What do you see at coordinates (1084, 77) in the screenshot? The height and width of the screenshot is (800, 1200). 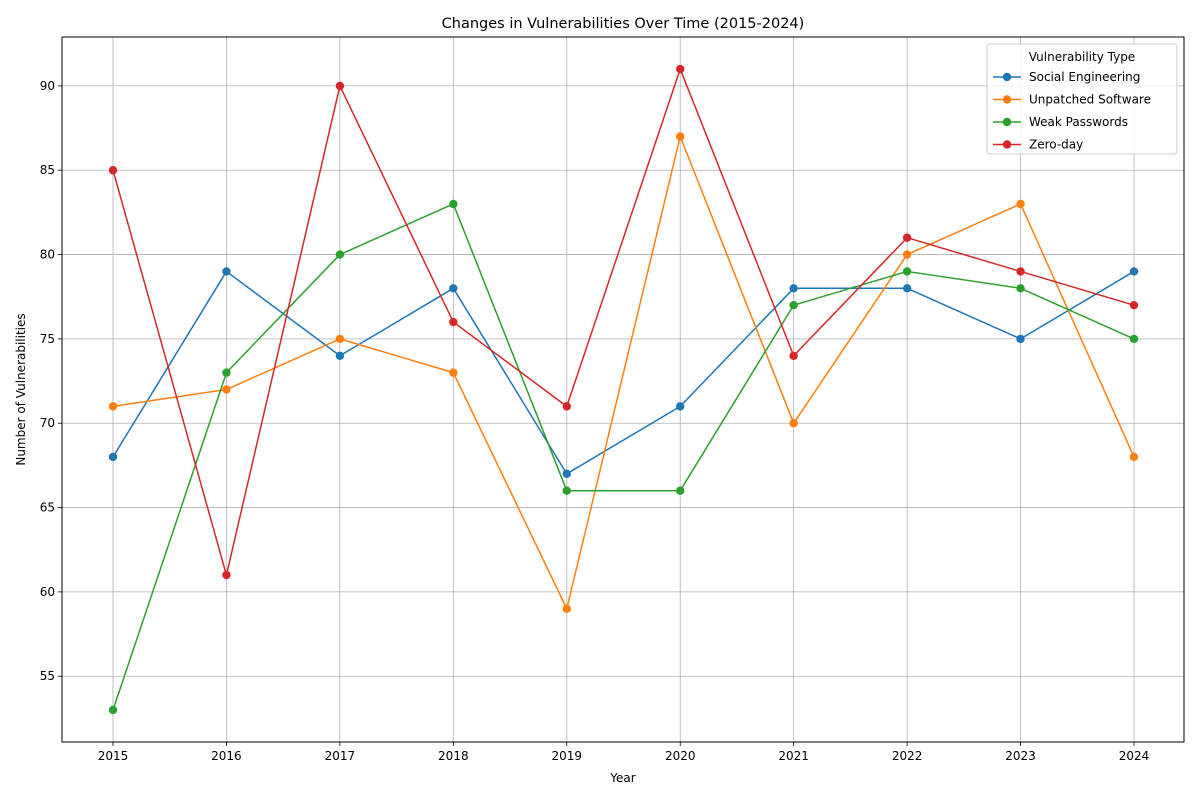 I see `legend-label: Social Engineering` at bounding box center [1084, 77].